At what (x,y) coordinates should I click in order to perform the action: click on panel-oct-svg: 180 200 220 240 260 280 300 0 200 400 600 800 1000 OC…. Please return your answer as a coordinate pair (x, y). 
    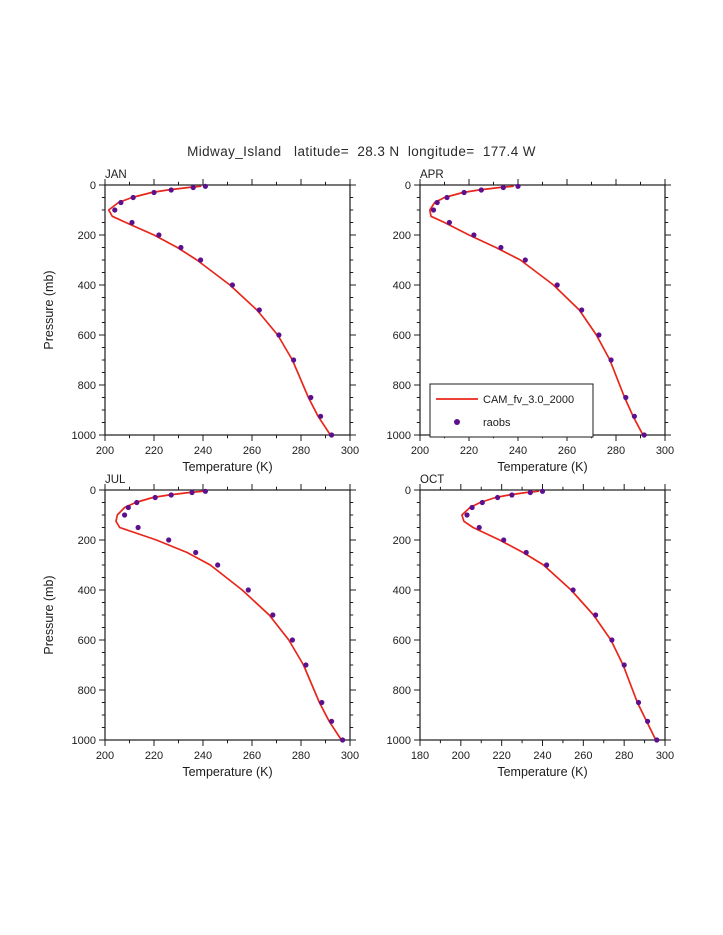
    Looking at the image, I should click on (531, 626).